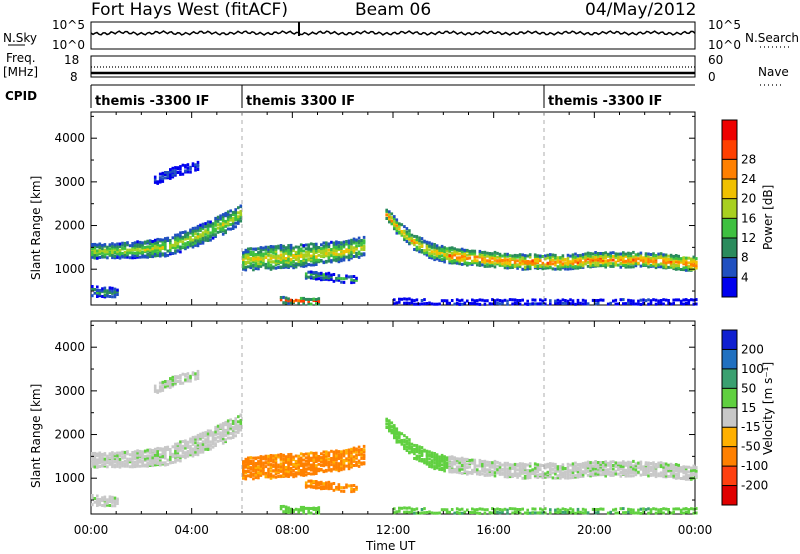 The width and height of the screenshot is (800, 554). Describe the element at coordinates (393, 10) in the screenshot. I see `beam-label: Beam 06` at that location.